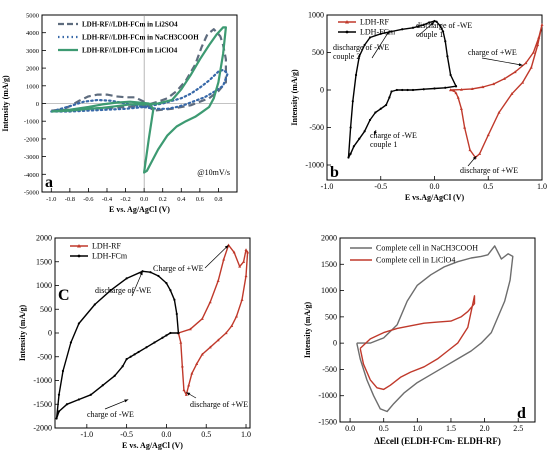 This screenshot has height=457, width=550. I want to click on annotation-text: couple 2, so click(346, 56).